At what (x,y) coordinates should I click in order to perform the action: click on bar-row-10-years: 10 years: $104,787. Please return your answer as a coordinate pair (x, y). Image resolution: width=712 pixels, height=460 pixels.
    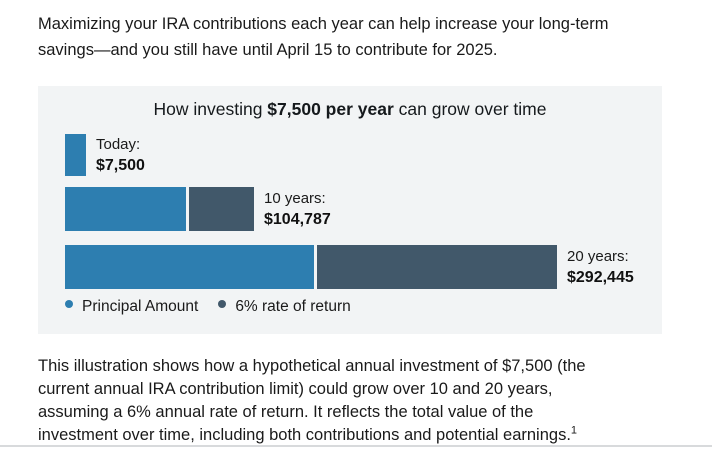
    Looking at the image, I should click on (198, 209).